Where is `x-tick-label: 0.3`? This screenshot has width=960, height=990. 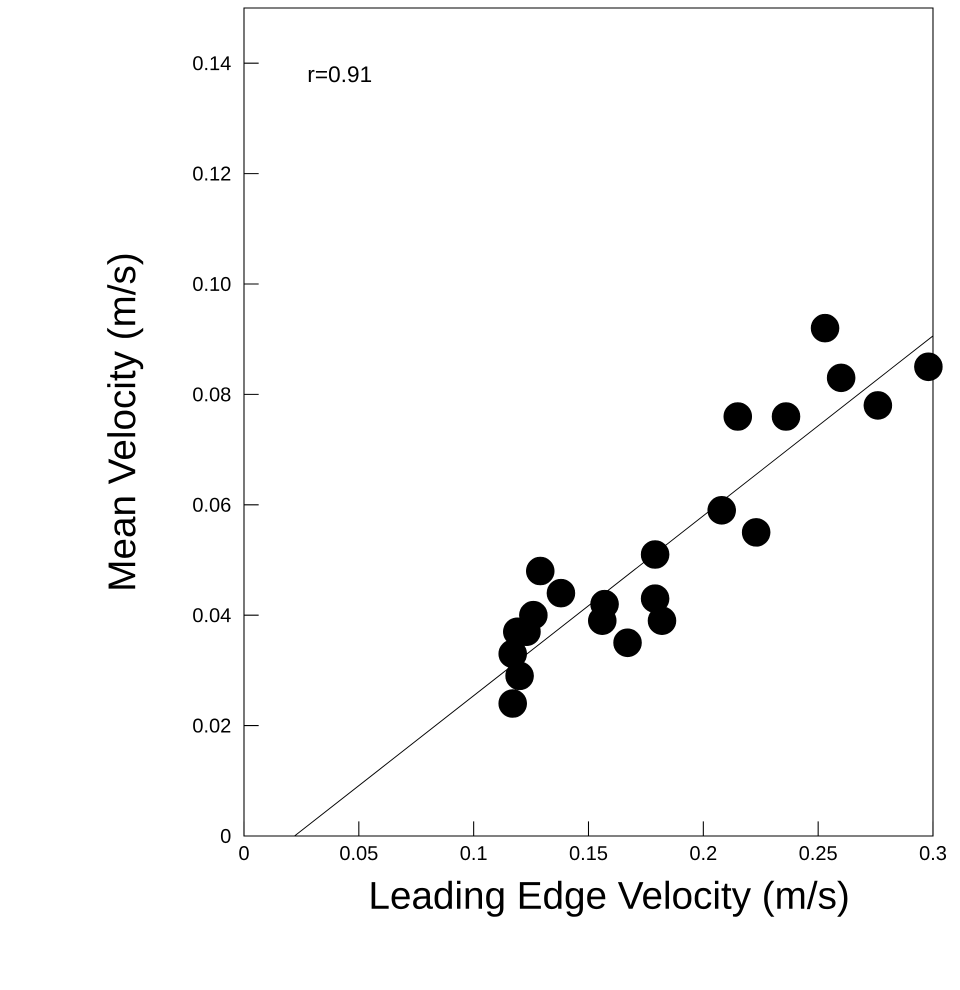
x-tick-label: 0.3 is located at coordinates (933, 853).